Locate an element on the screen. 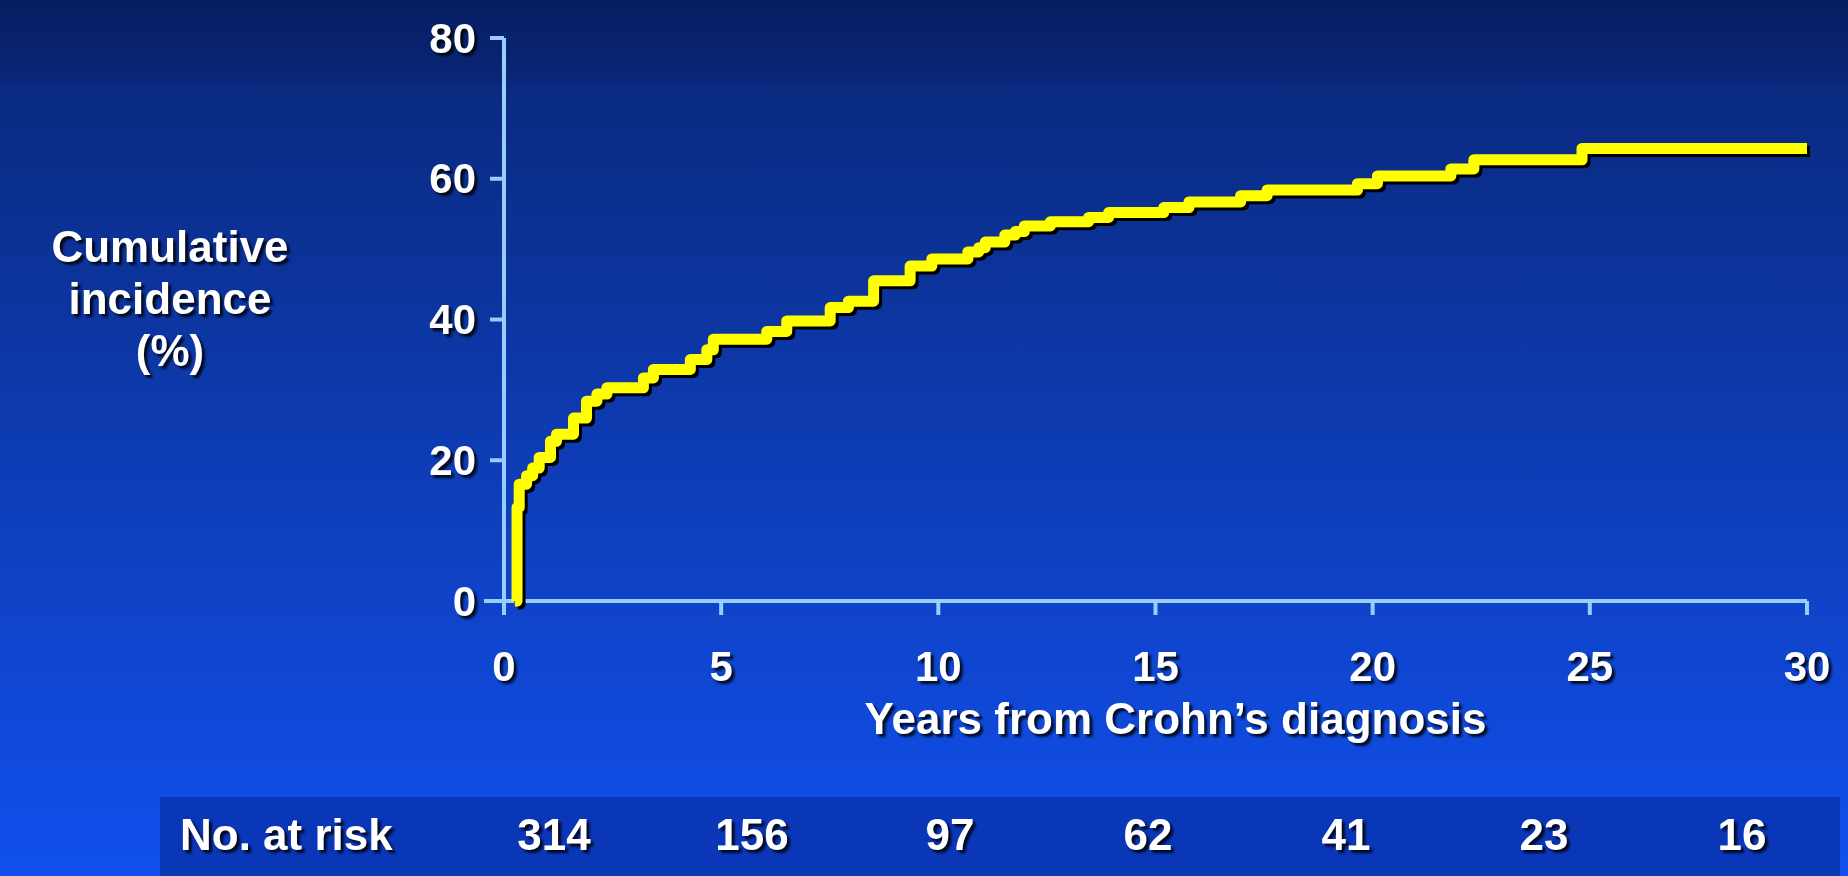 The image size is (1848, 876). text: 314 is located at coordinates (554, 834).